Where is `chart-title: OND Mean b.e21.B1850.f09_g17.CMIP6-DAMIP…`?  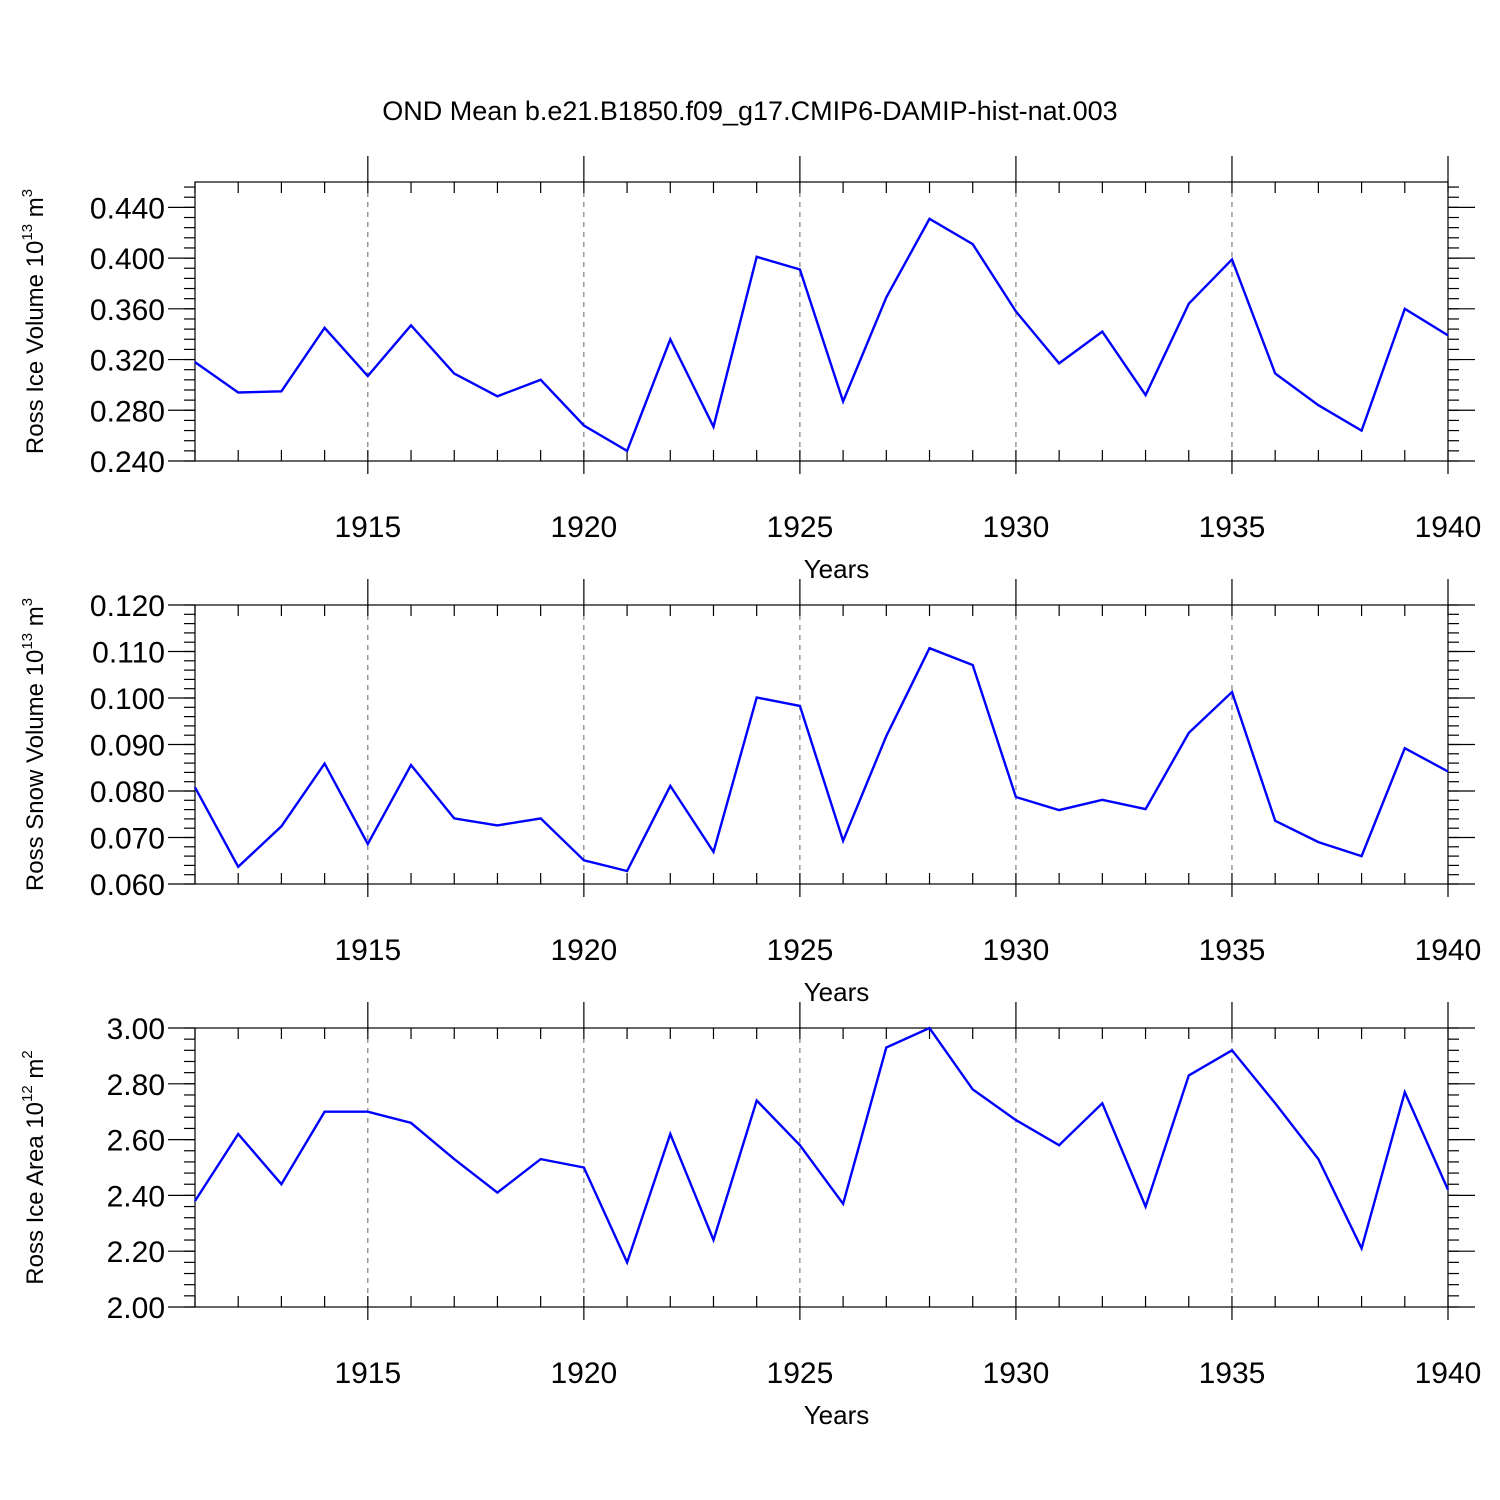
chart-title: OND Mean b.e21.B1850.f09_g17.CMIP6-DAMIP… is located at coordinates (749, 111).